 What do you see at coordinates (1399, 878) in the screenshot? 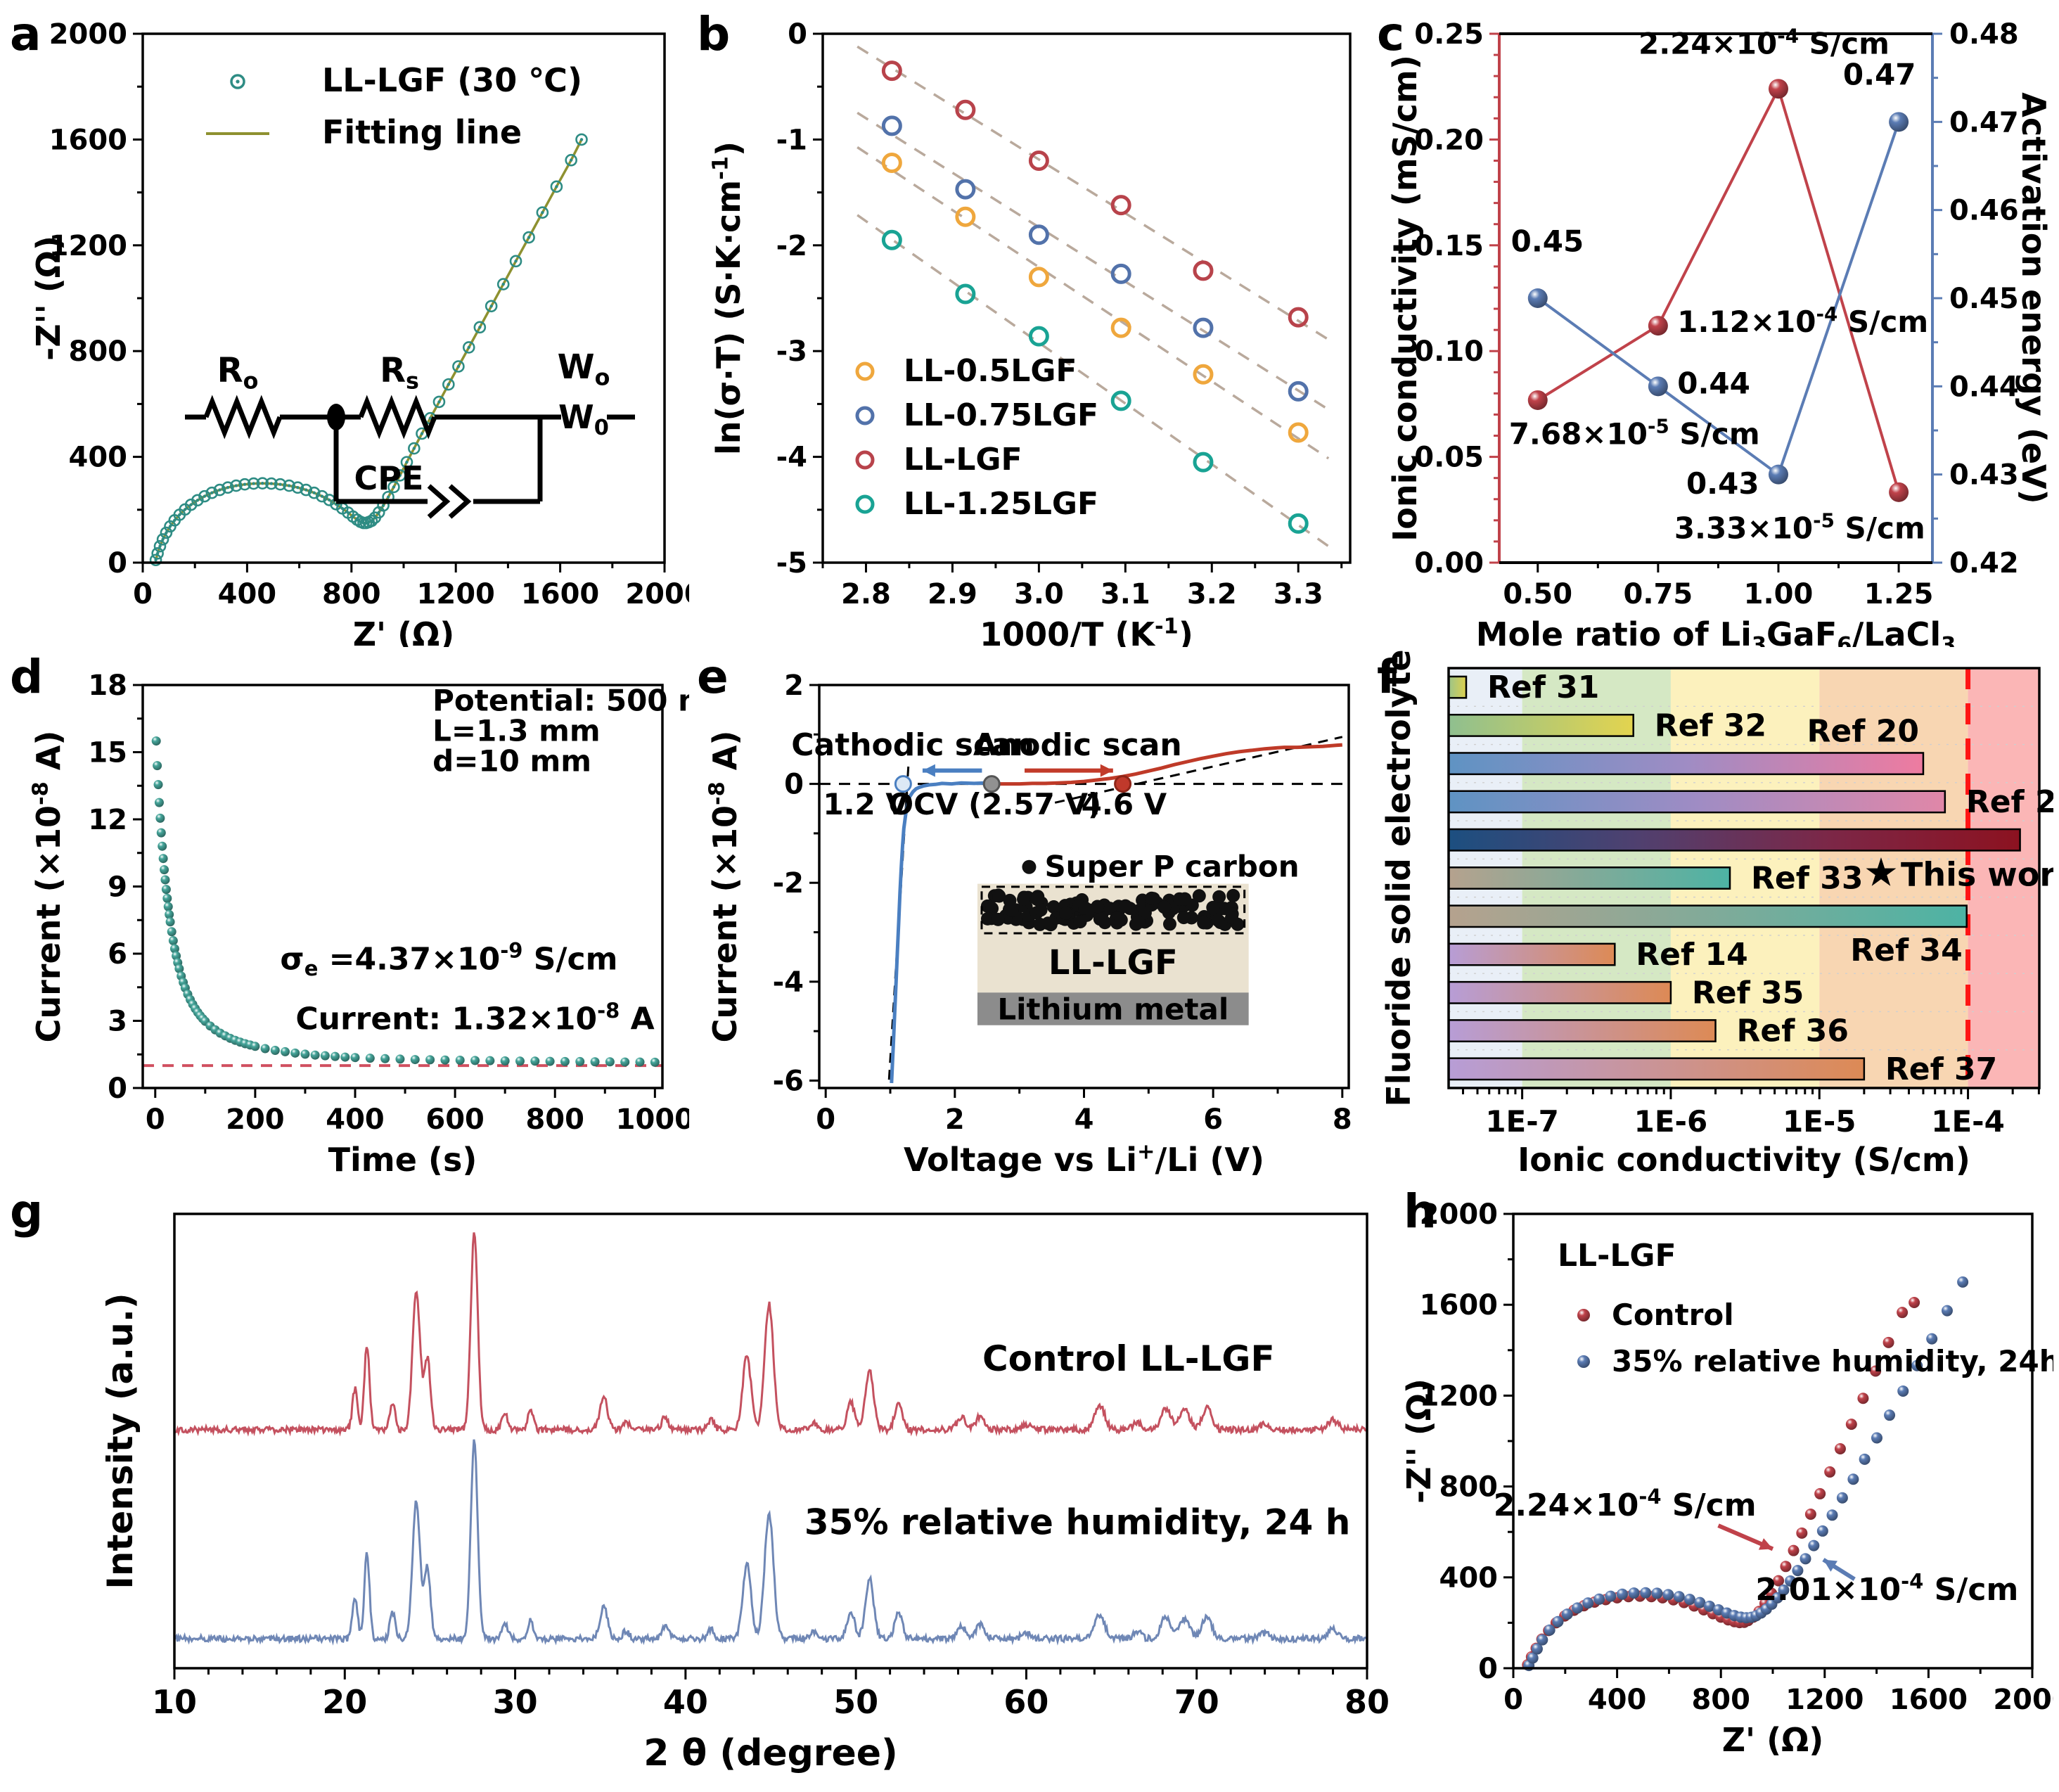
I see `y-axis-title: Fluoride solid electrolyte` at bounding box center [1399, 878].